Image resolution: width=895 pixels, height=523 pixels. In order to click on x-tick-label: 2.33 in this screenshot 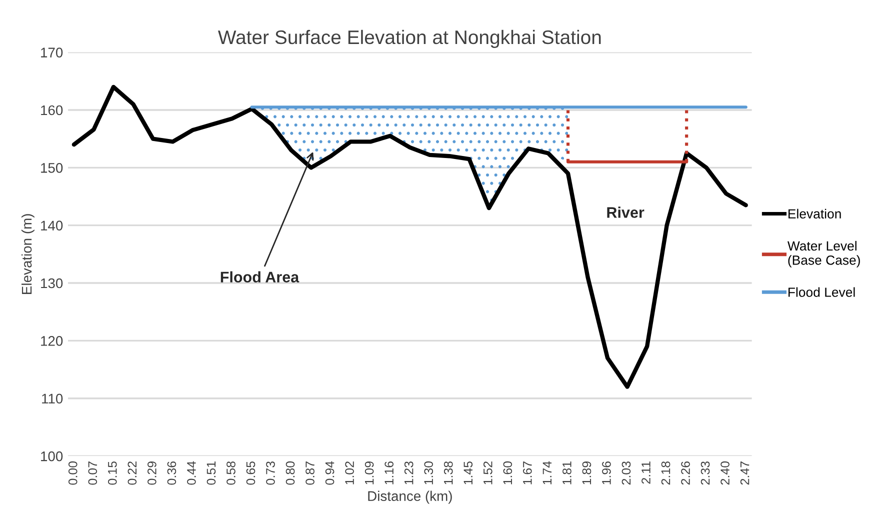, I will do `click(705, 473)`.